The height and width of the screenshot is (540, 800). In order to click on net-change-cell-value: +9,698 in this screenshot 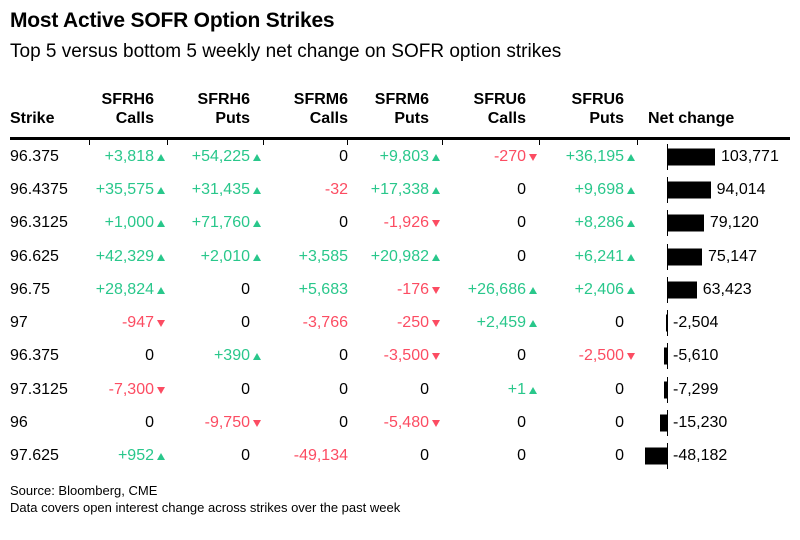, I will do `click(589, 190)`.